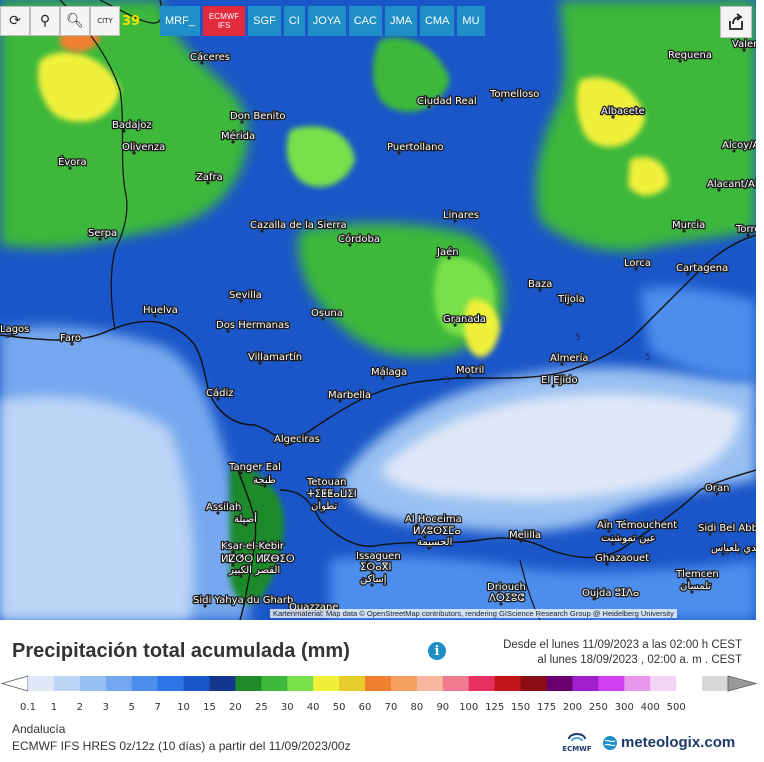  What do you see at coordinates (540, 284) in the screenshot?
I see `city-label: Baza` at bounding box center [540, 284].